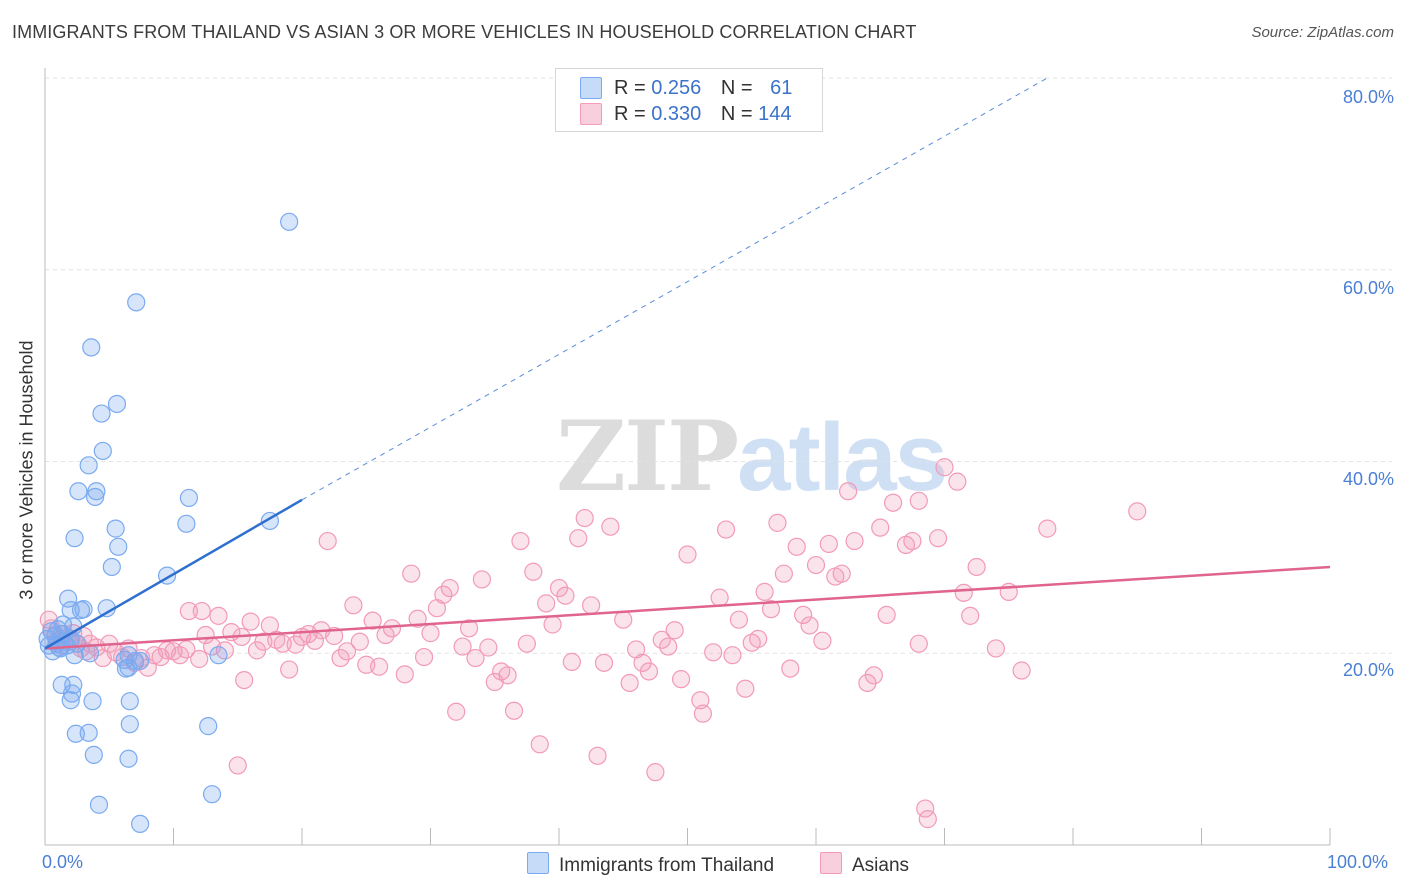  What do you see at coordinates (703, 114) in the screenshot?
I see `legend-stats-asians: R = 0.330 N = 144` at bounding box center [703, 114].